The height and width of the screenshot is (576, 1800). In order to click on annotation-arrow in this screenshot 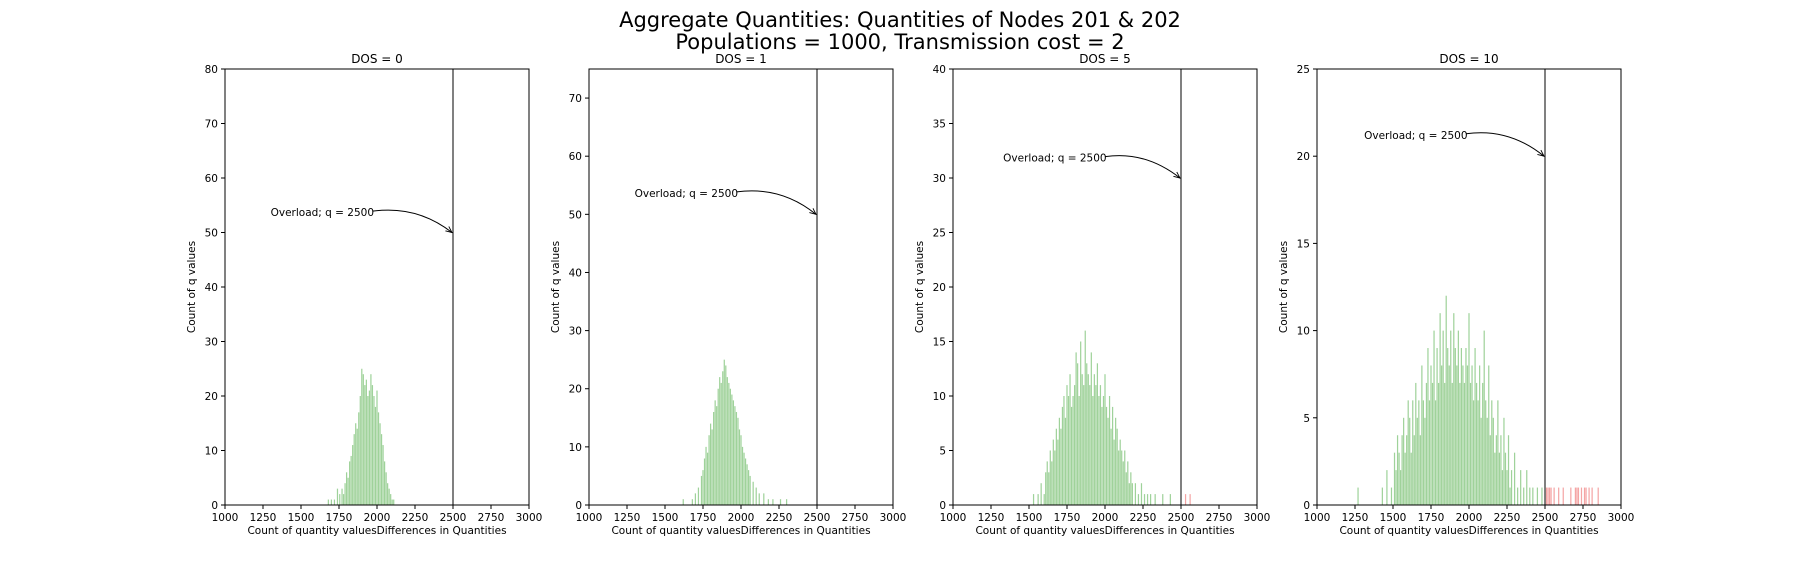, I will do `click(412, 220)`.